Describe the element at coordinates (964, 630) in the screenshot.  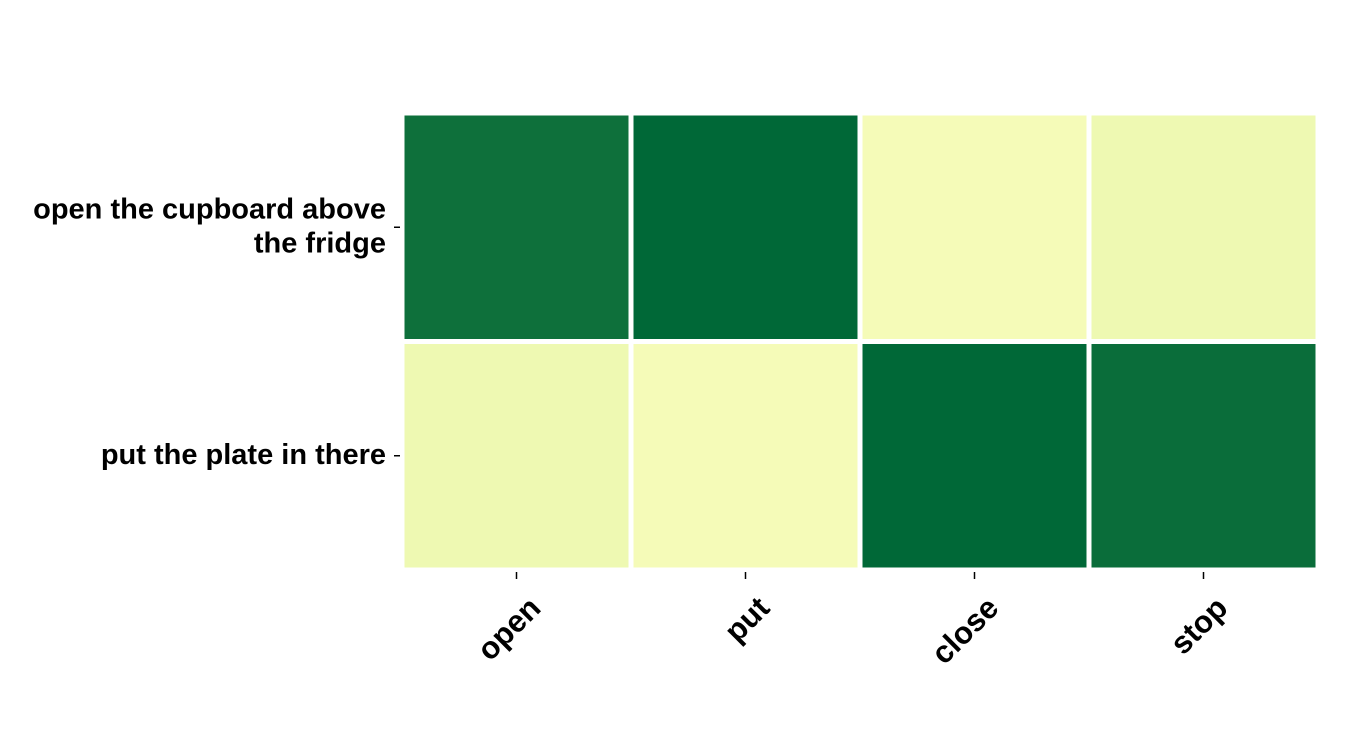
I see `x-tick-label: close` at that location.